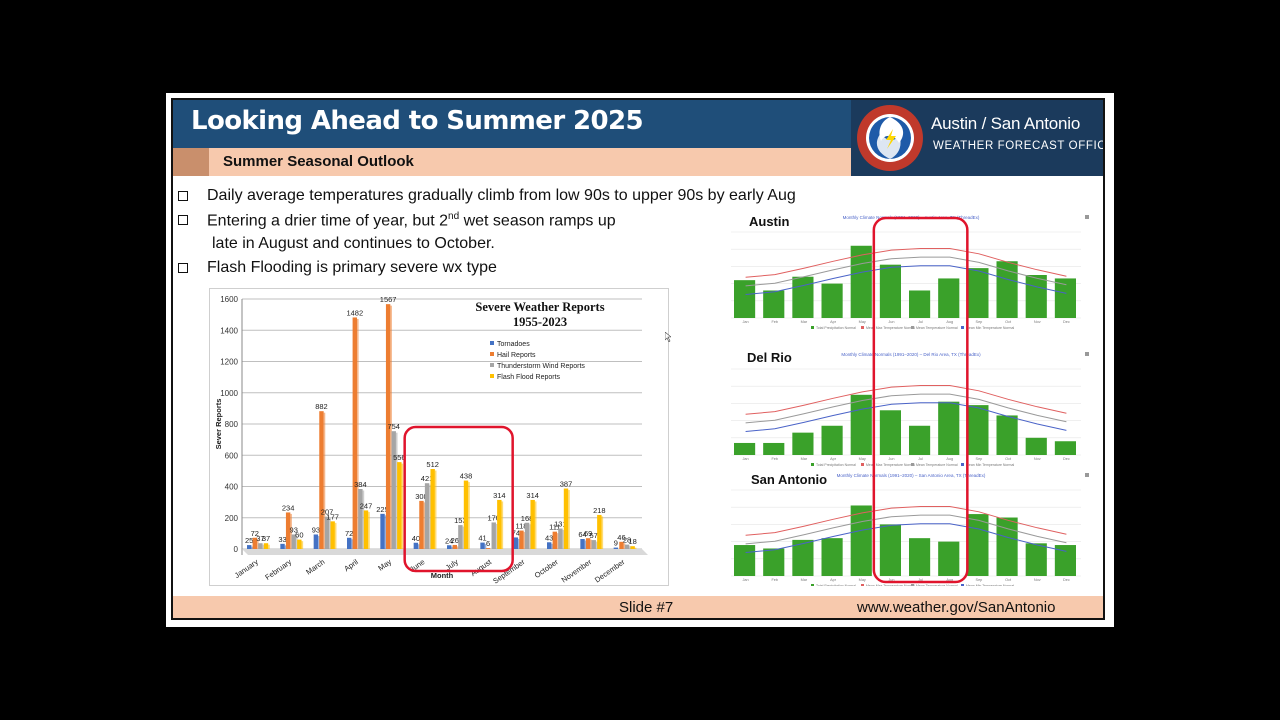 Image resolution: width=1280 pixels, height=720 pixels. I want to click on data-label: 93, so click(316, 529).